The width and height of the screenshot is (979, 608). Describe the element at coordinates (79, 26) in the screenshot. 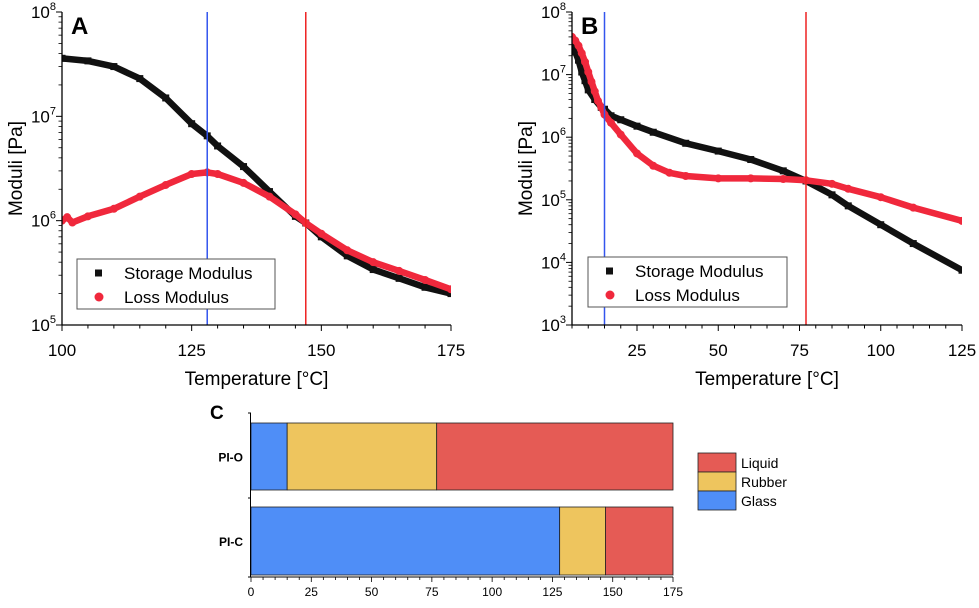

I see `panel-label: A` at that location.